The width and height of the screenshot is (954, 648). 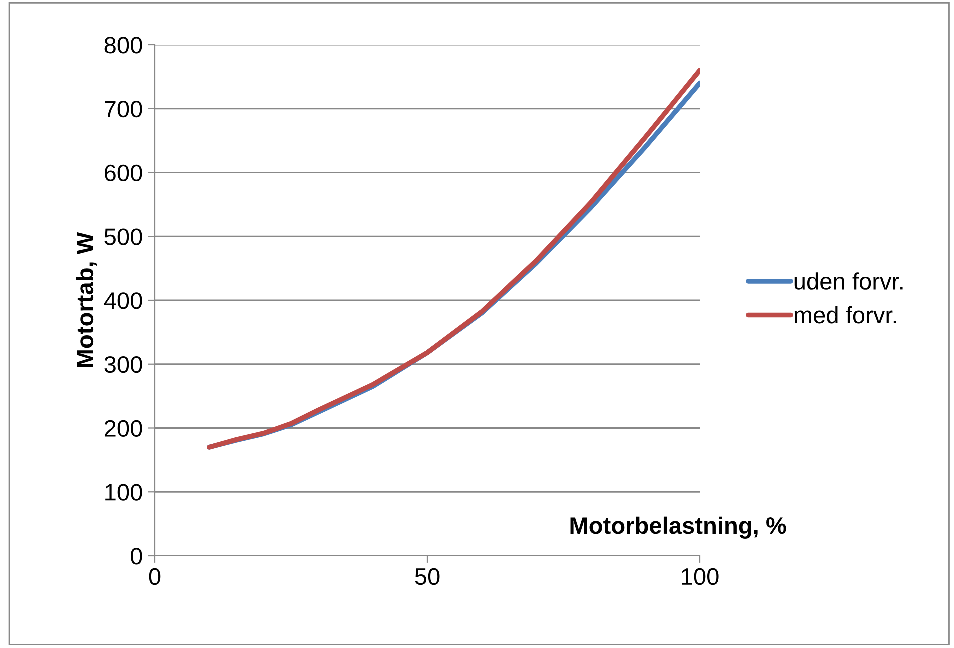 What do you see at coordinates (700, 577) in the screenshot?
I see `x-tick-label: 100` at bounding box center [700, 577].